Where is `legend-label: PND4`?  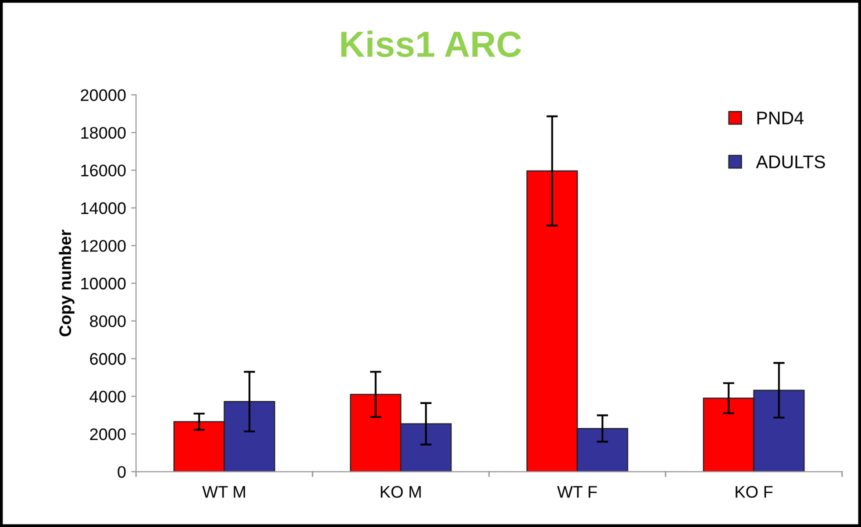 legend-label: PND4 is located at coordinates (780, 118).